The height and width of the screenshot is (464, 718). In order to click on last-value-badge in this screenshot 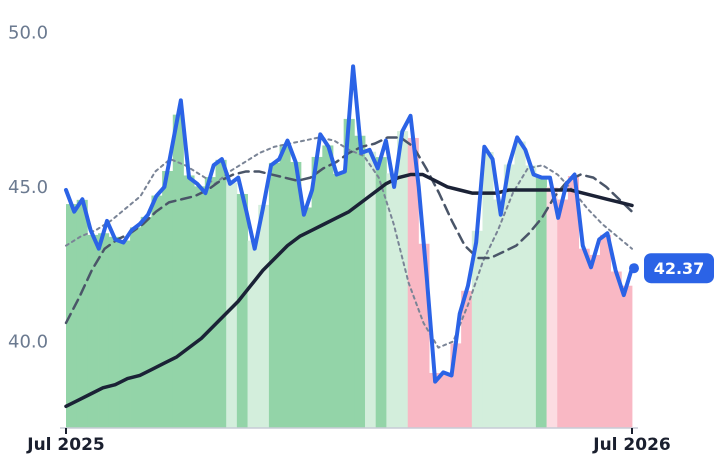, I will do `click(679, 268)`.